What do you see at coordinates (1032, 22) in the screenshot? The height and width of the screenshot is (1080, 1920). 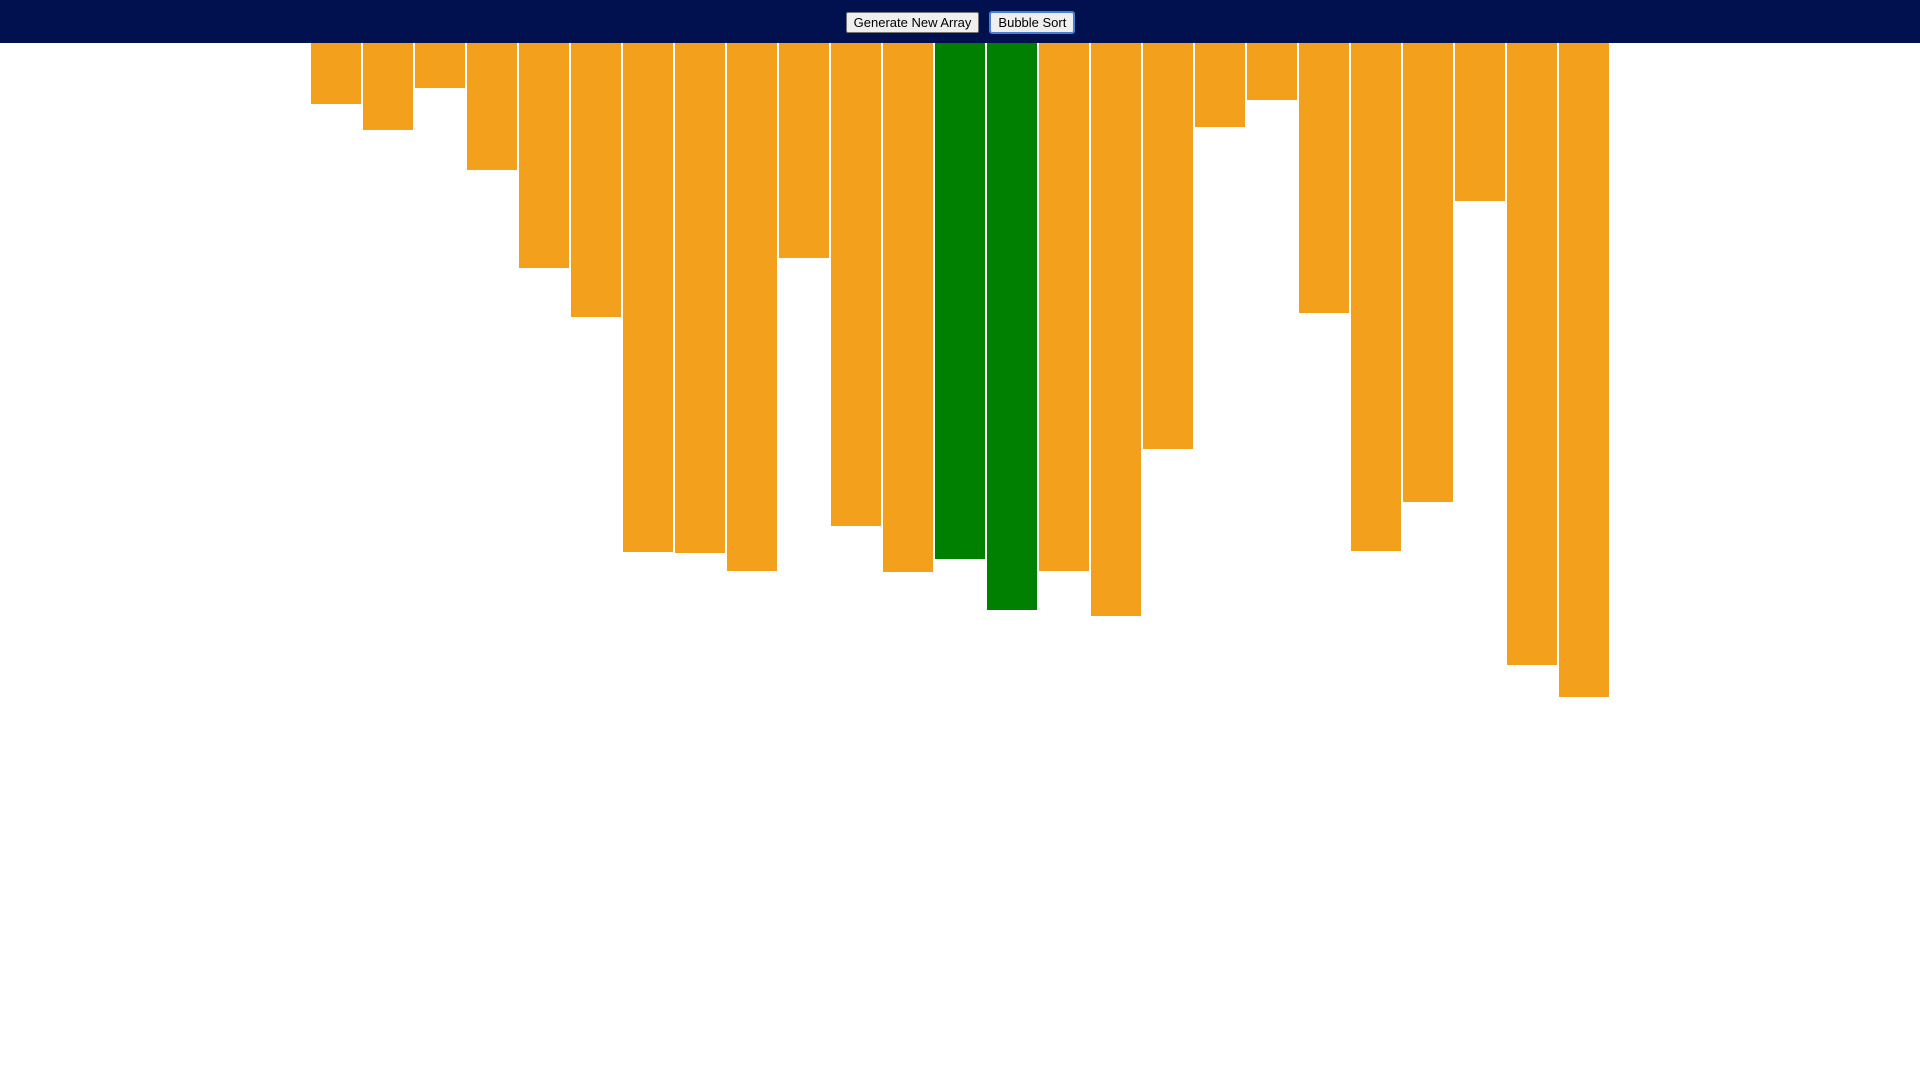 I see `bubble-sort-button: Bubble Sort` at bounding box center [1032, 22].